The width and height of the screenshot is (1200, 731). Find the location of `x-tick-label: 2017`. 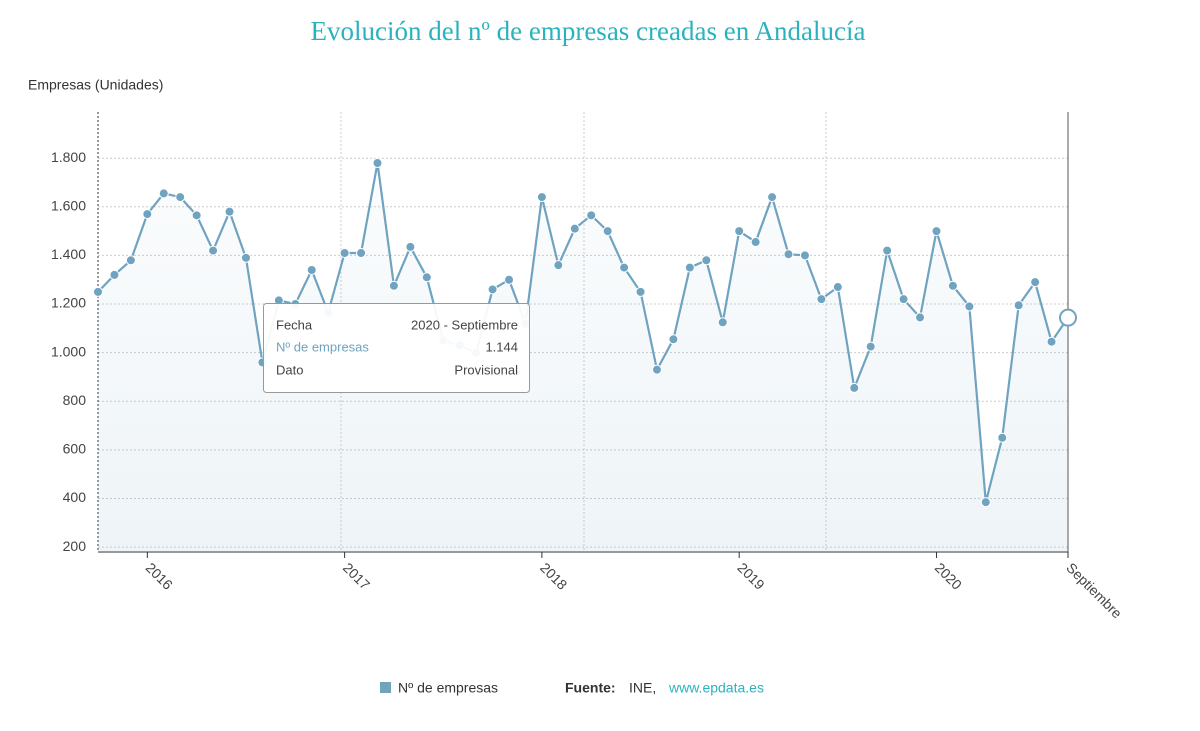

x-tick-label: 2017 is located at coordinates (356, 575).